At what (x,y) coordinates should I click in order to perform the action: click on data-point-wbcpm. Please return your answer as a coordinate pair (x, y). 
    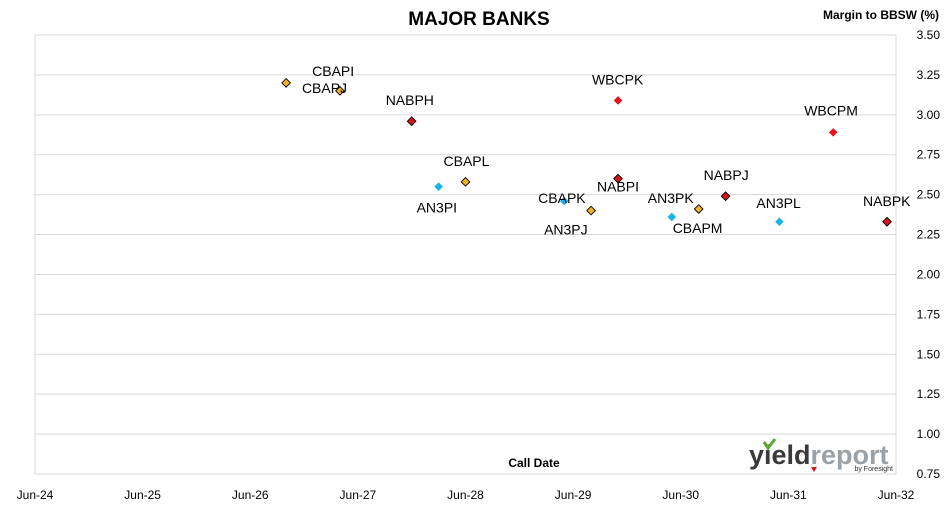
    Looking at the image, I should click on (833, 132).